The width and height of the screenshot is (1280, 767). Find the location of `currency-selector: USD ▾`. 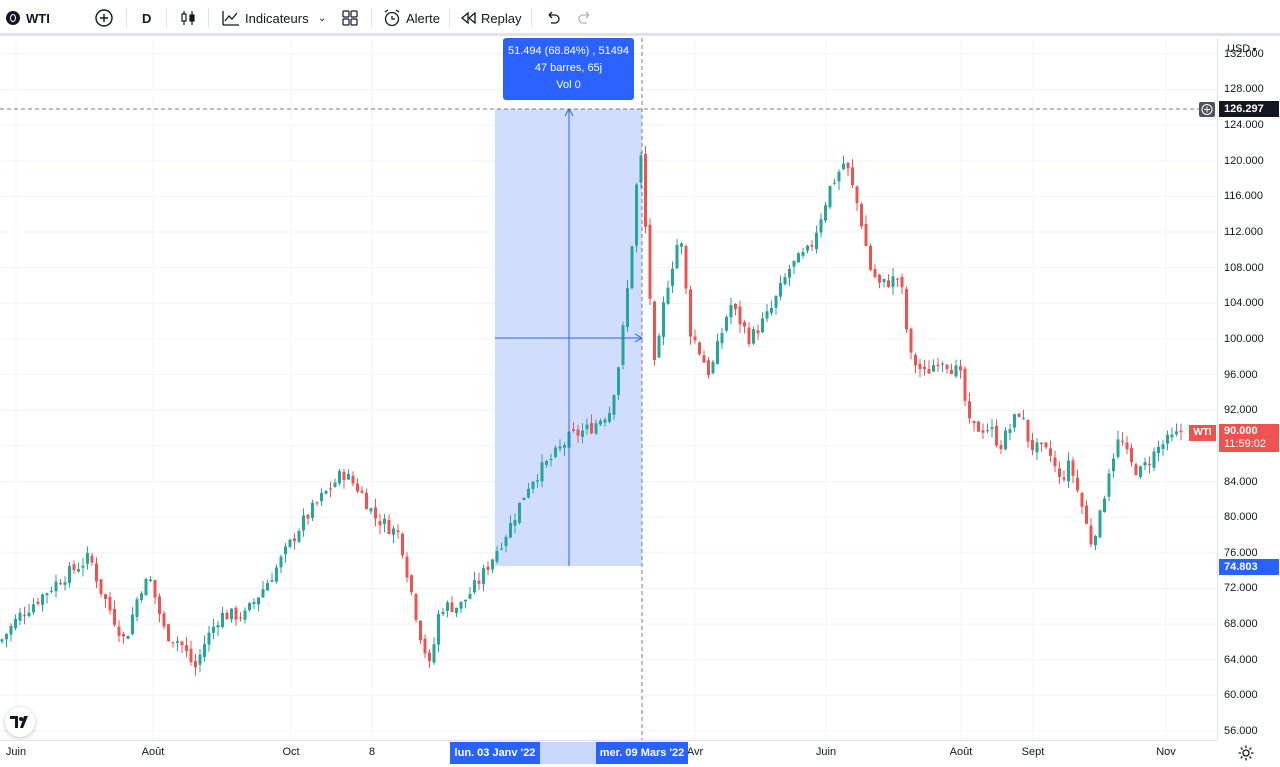

currency-selector: USD ▾ is located at coordinates (1241, 49).